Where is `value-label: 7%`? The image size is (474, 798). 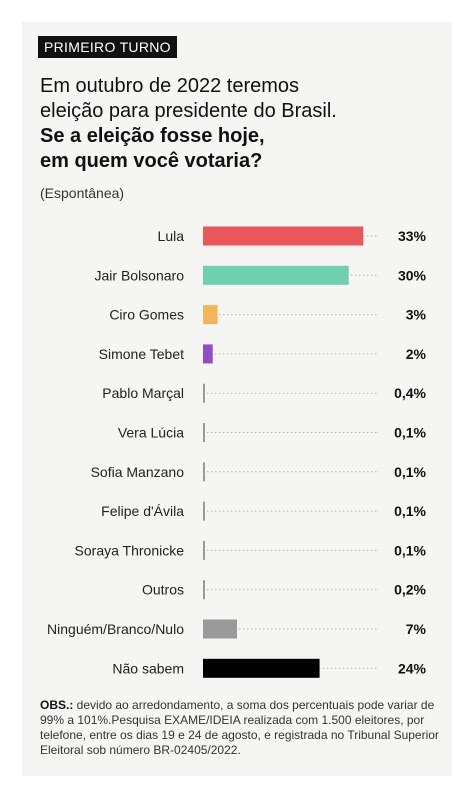
value-label: 7% is located at coordinates (416, 629).